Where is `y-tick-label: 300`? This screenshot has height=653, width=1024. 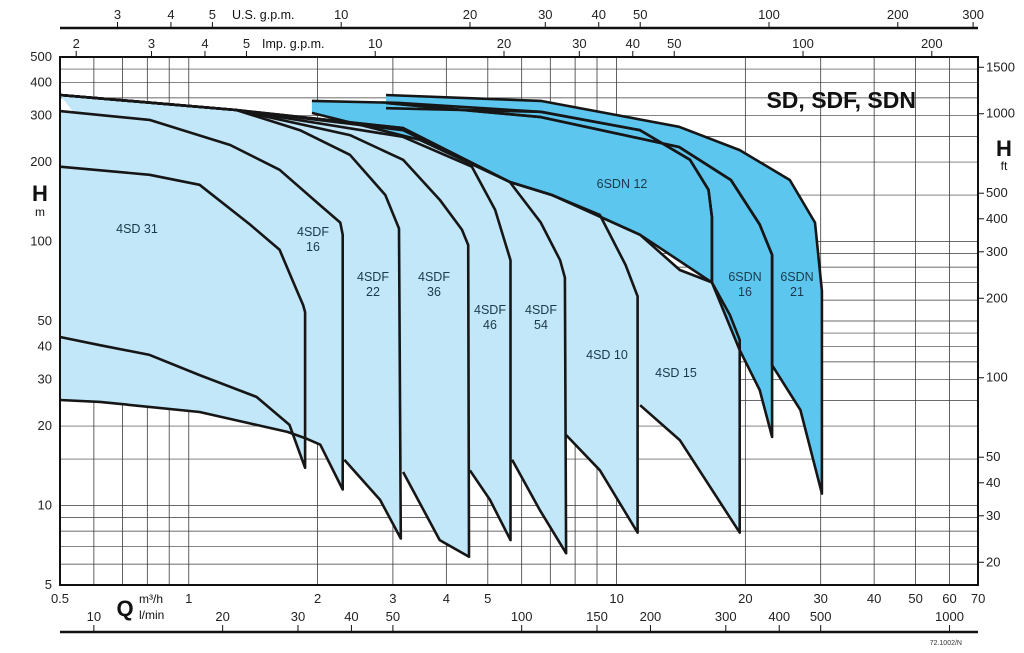
y-tick-label: 300 is located at coordinates (41, 115).